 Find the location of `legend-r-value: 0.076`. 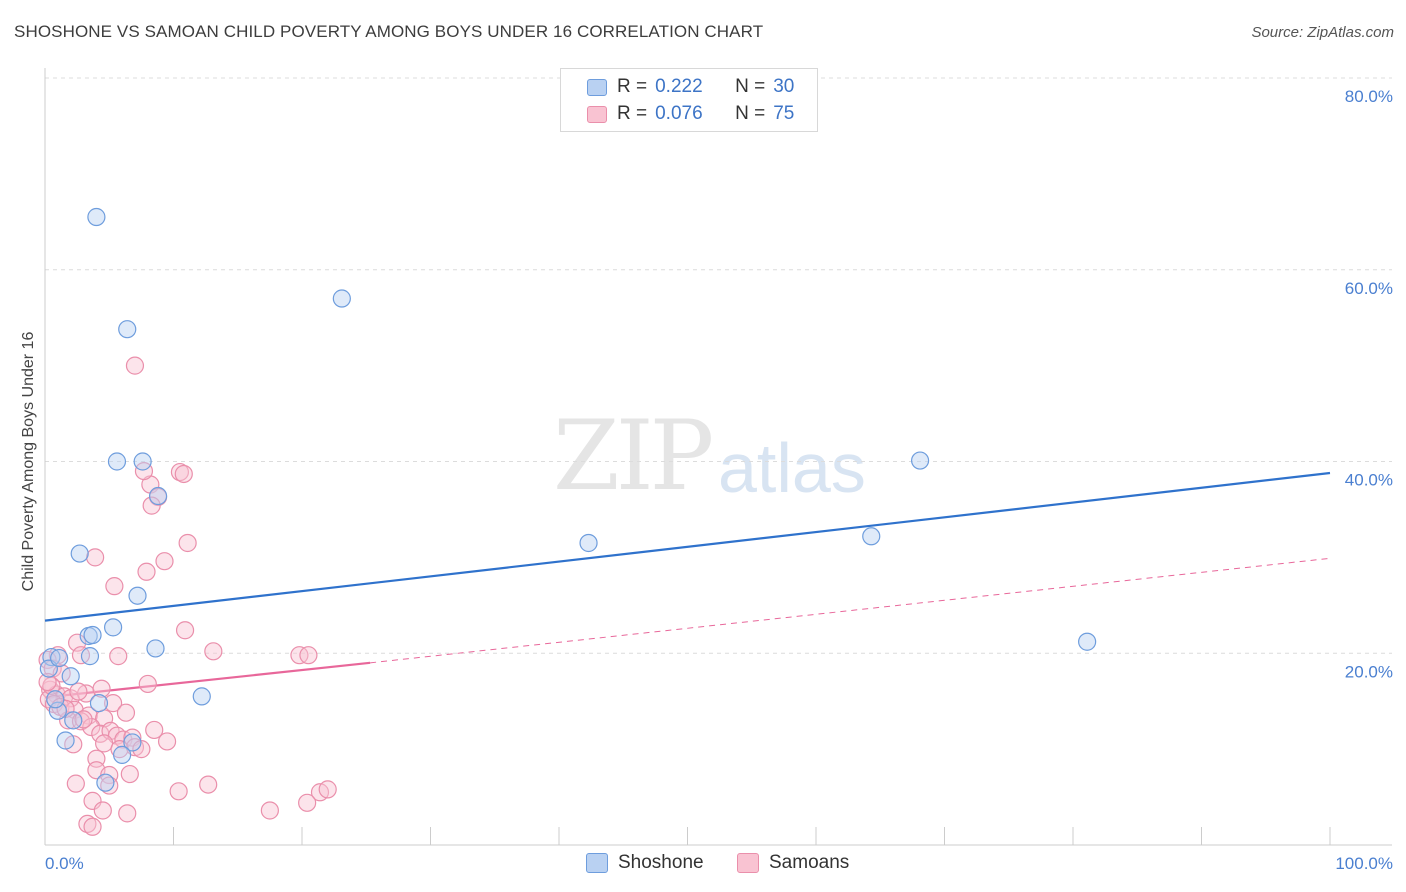

legend-r-value: 0.076 is located at coordinates (679, 113).